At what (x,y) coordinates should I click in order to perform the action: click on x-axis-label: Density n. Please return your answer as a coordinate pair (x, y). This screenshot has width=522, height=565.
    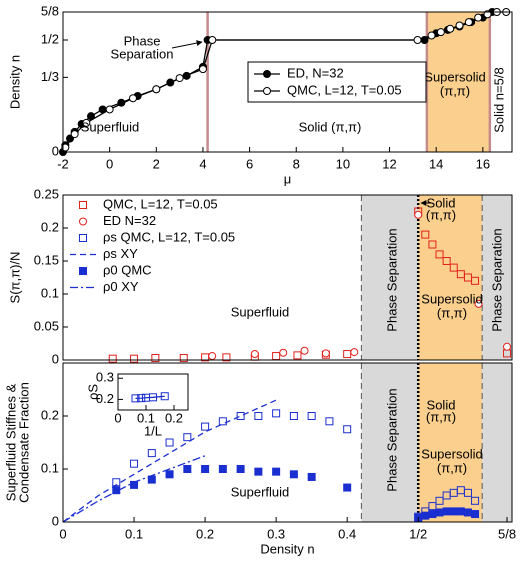
    Looking at the image, I should click on (287, 548).